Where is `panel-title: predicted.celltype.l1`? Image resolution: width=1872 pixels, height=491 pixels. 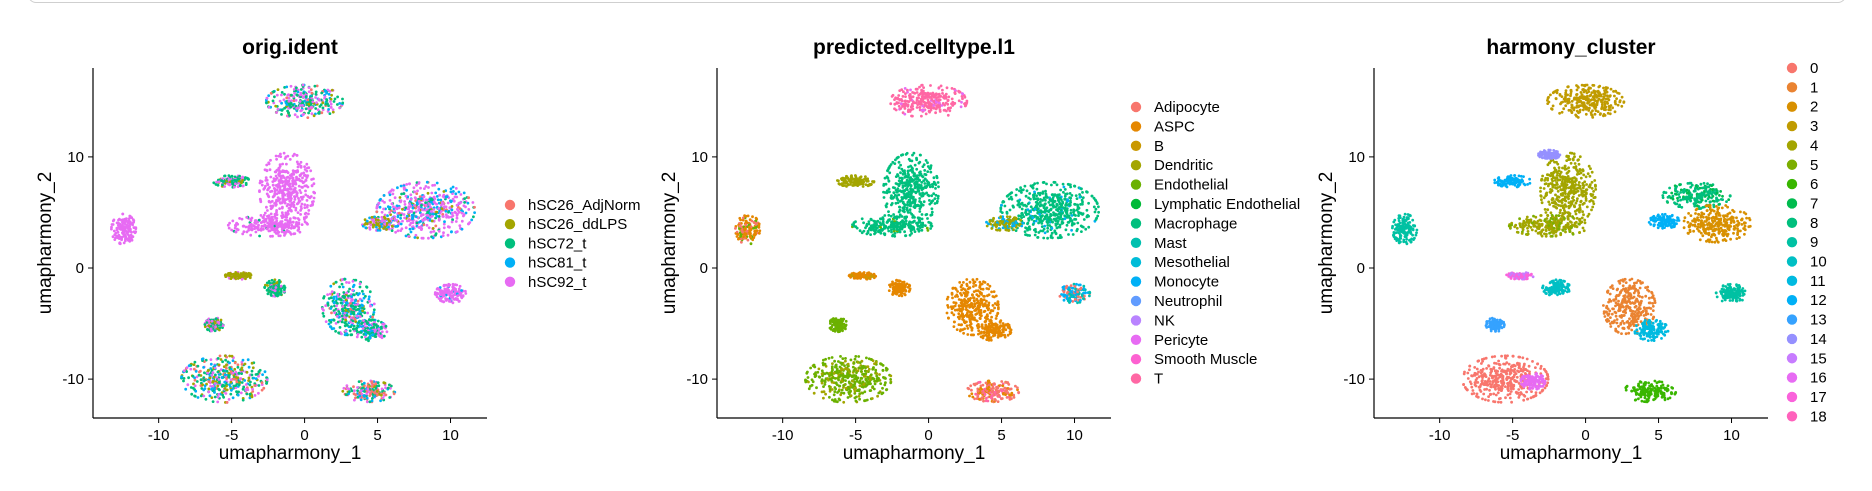
panel-title: predicted.celltype.l1 is located at coordinates (914, 47).